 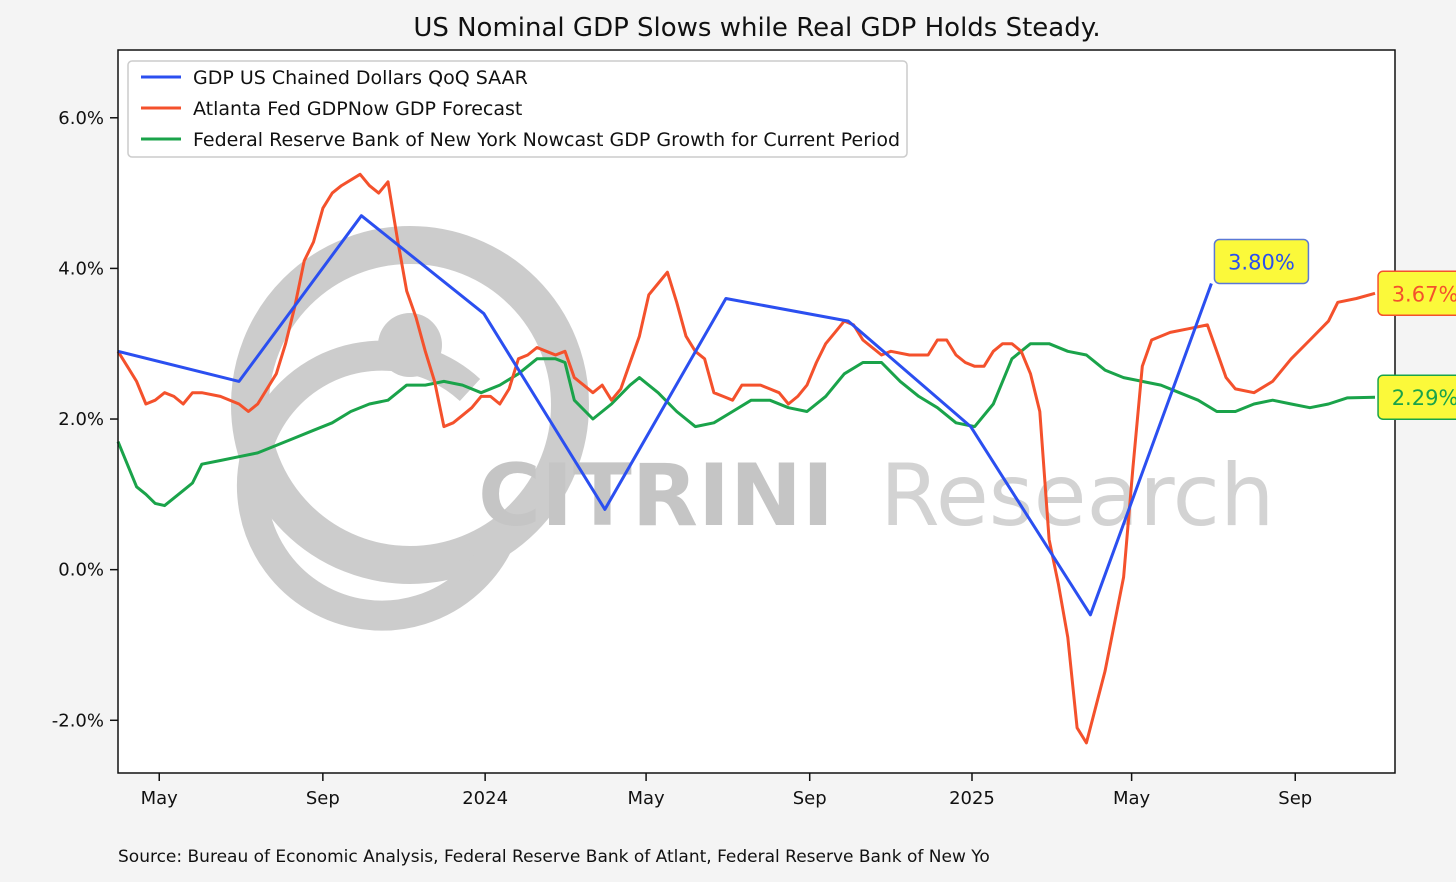 What do you see at coordinates (78, 720) in the screenshot?
I see `y-tick-label: -2.0%` at bounding box center [78, 720].